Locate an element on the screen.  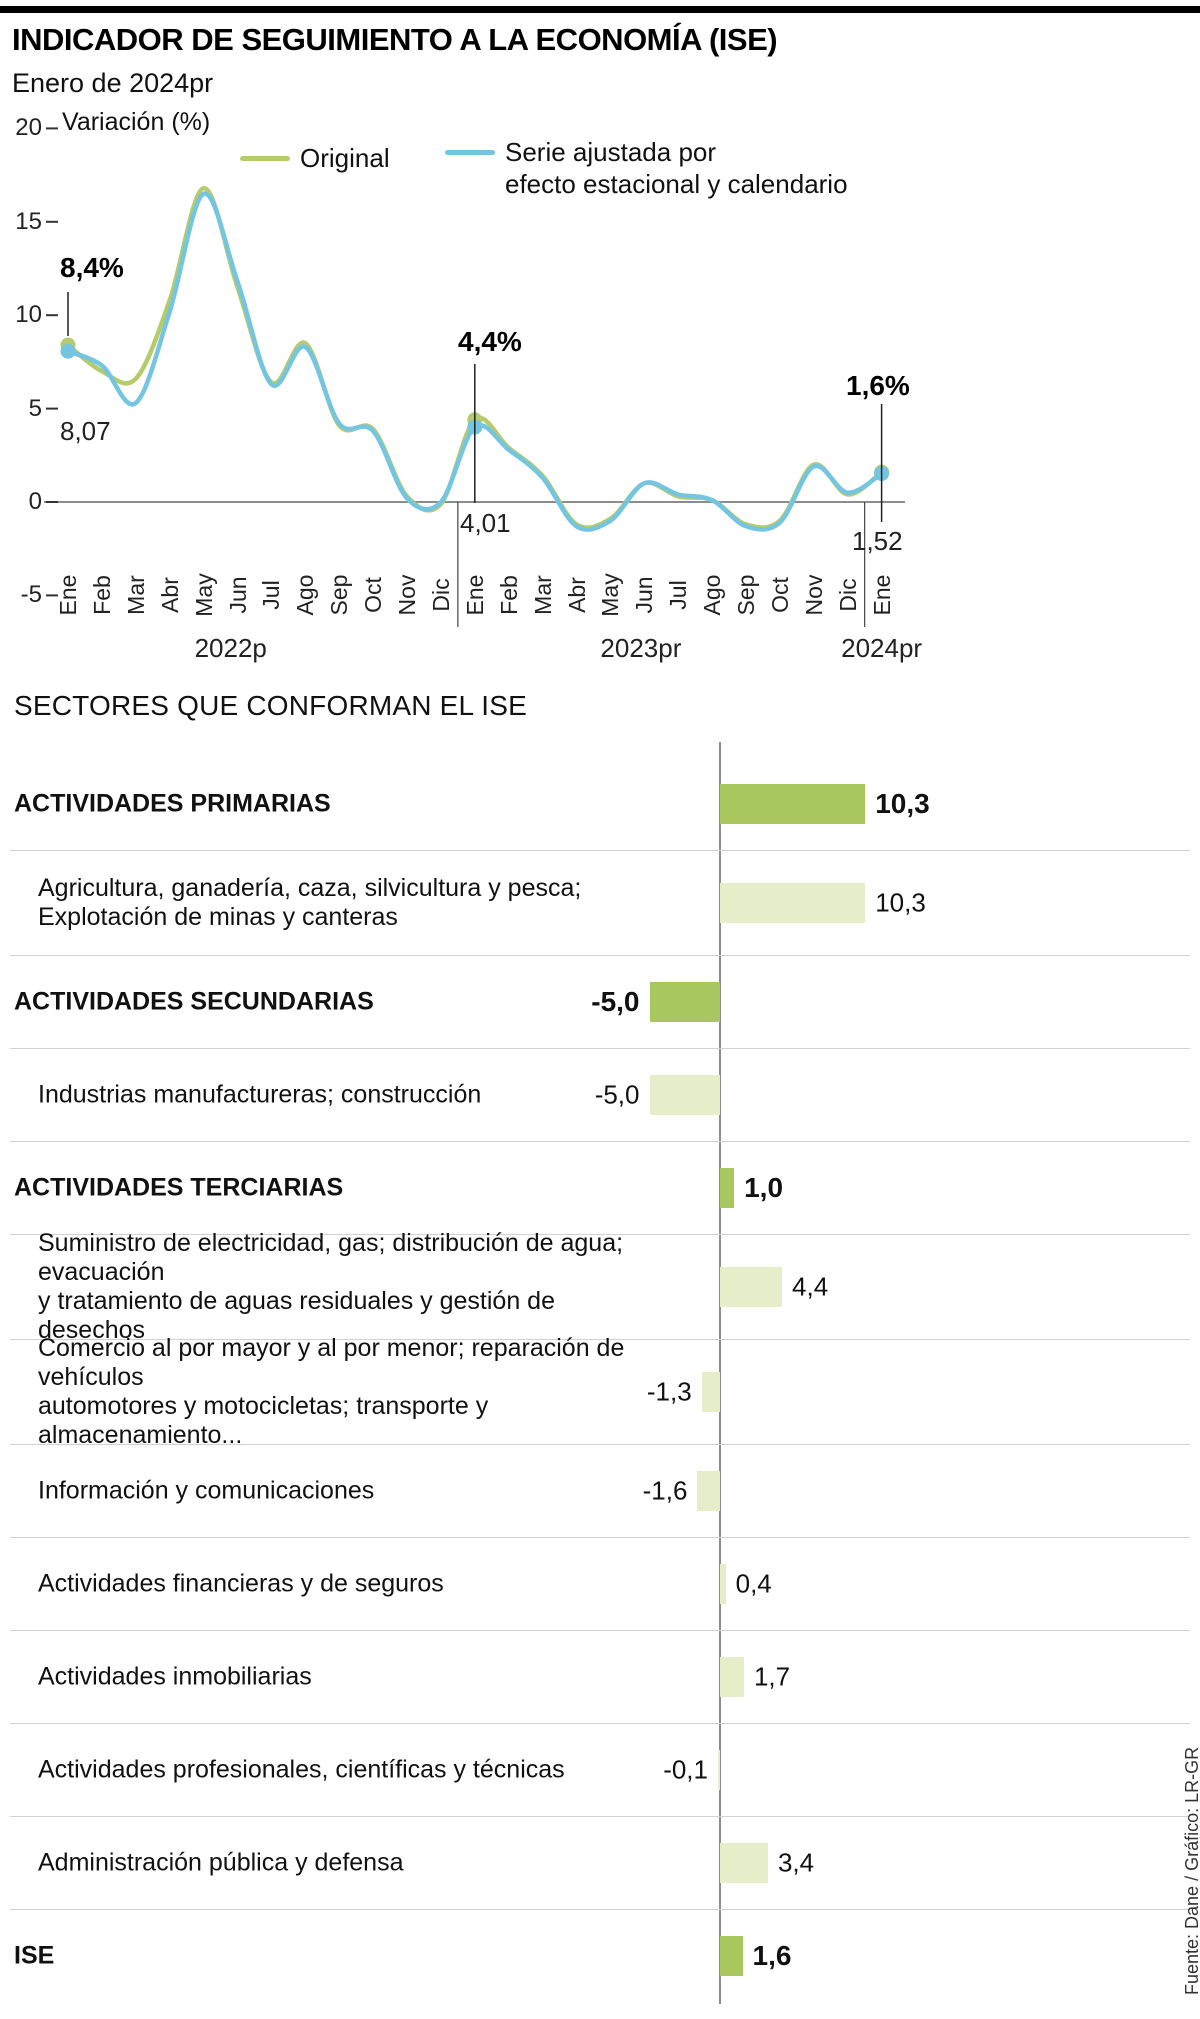
annotation-value-adjusted: 1,52 is located at coordinates (877, 541).